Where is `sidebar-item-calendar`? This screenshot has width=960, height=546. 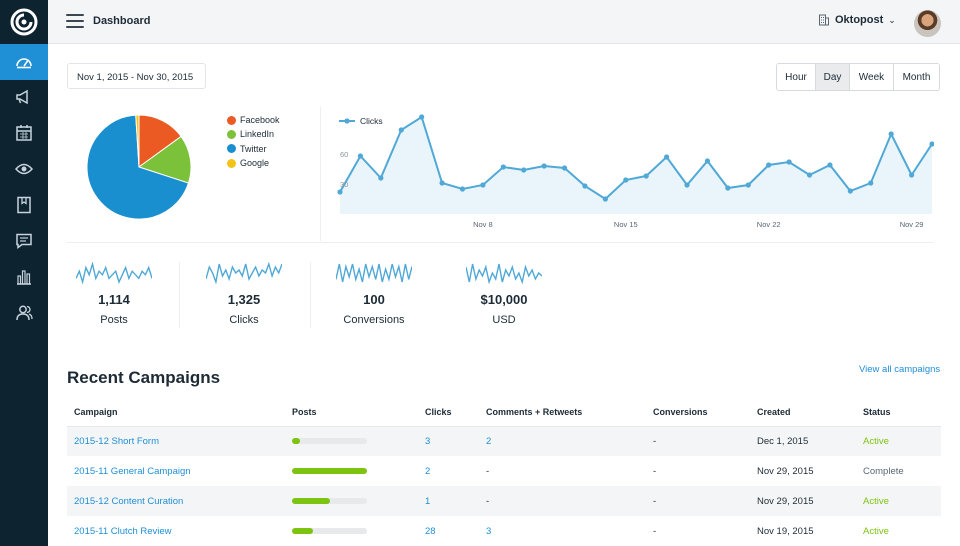
sidebar-item-calendar is located at coordinates (24, 133).